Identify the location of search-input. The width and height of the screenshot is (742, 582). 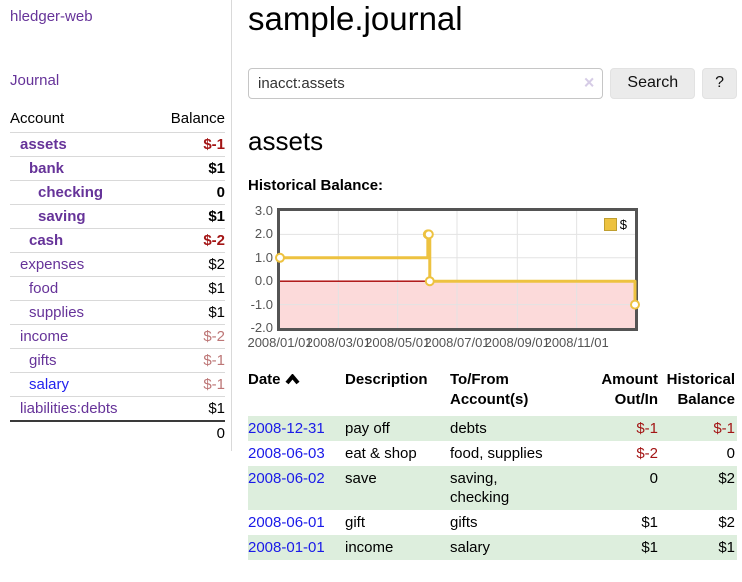
(426, 83).